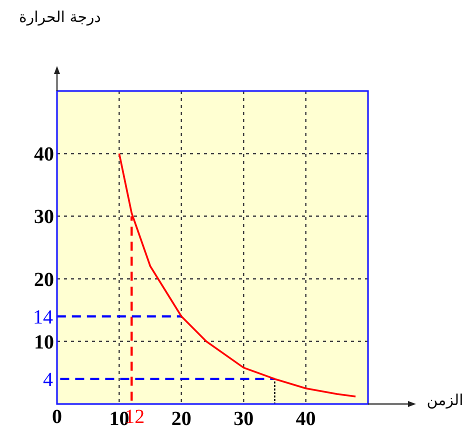 The height and width of the screenshot is (435, 475). Describe the element at coordinates (44, 279) in the screenshot. I see `y-tick-label: 20` at that location.